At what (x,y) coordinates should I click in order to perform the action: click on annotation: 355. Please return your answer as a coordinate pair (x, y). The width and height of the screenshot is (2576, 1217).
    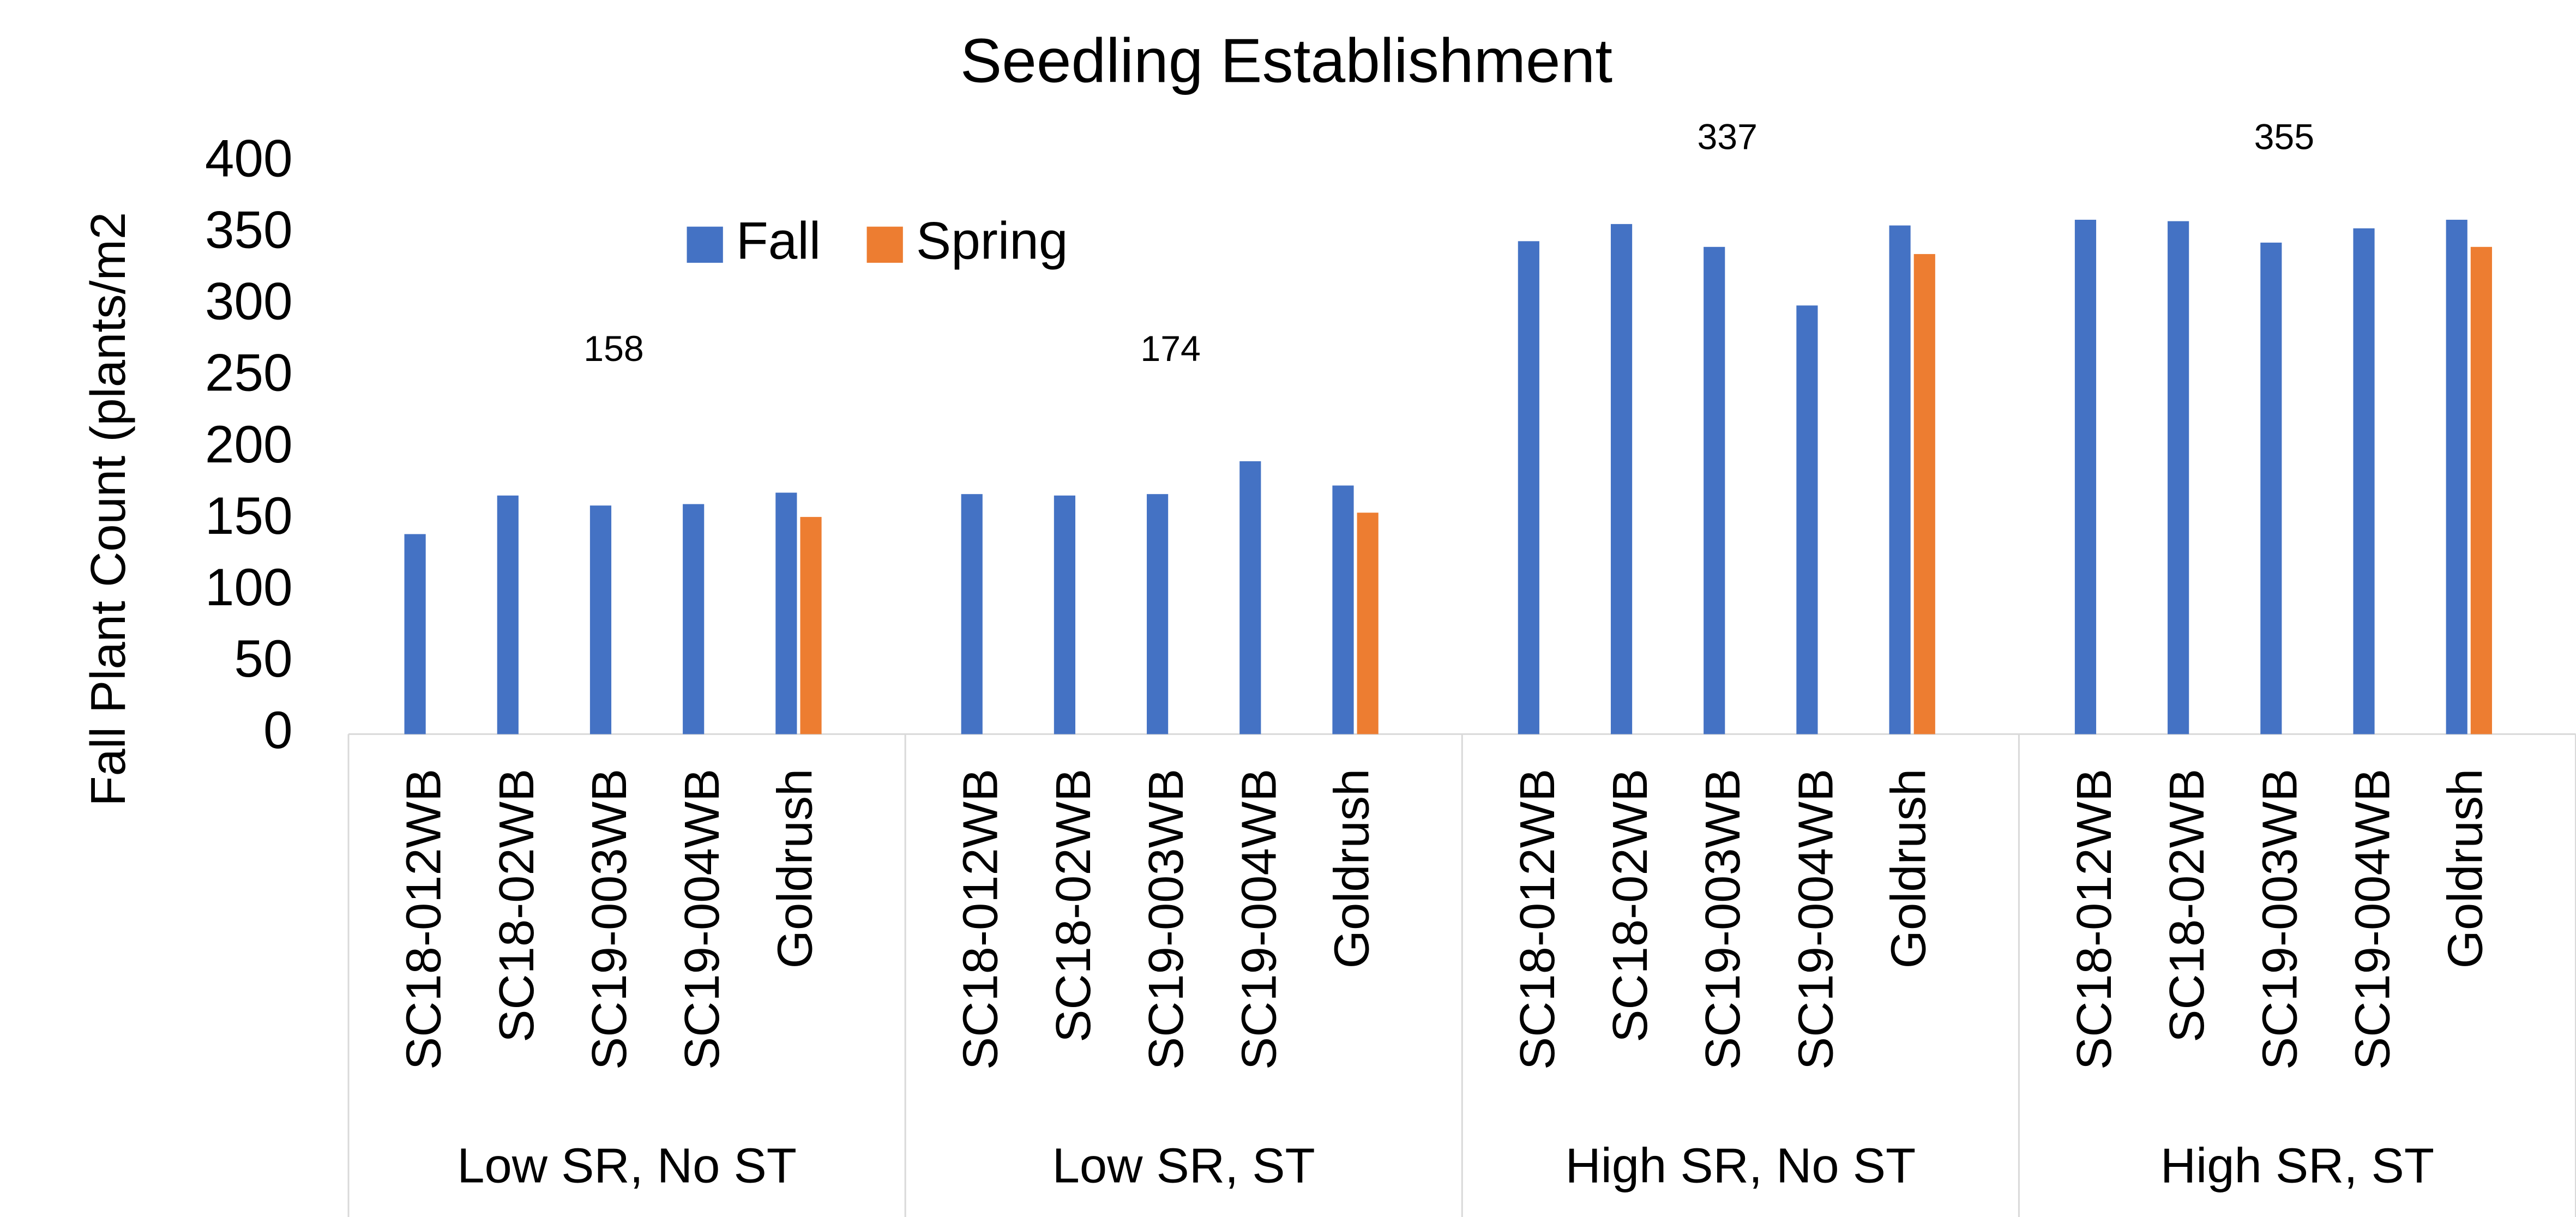
    Looking at the image, I should click on (2284, 137).